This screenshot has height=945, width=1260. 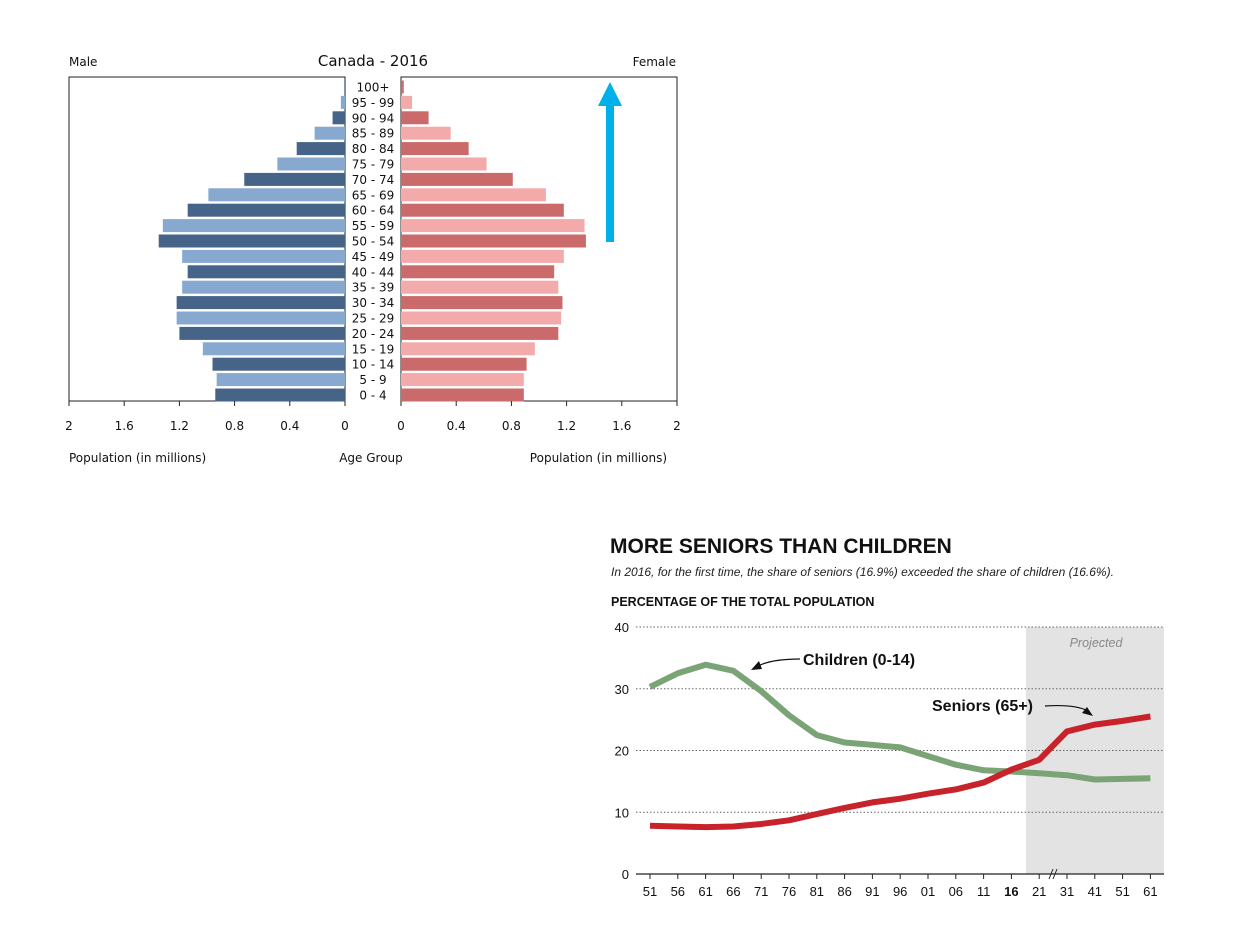 I want to click on x-tick-label: 31, so click(x=1067, y=891).